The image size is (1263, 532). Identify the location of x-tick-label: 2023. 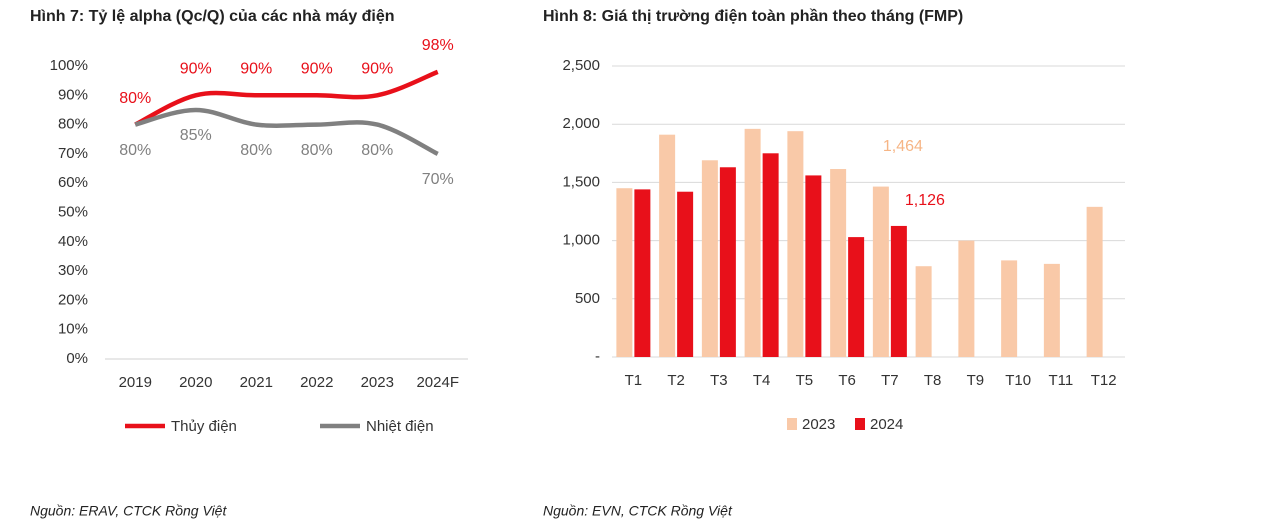
(377, 382).